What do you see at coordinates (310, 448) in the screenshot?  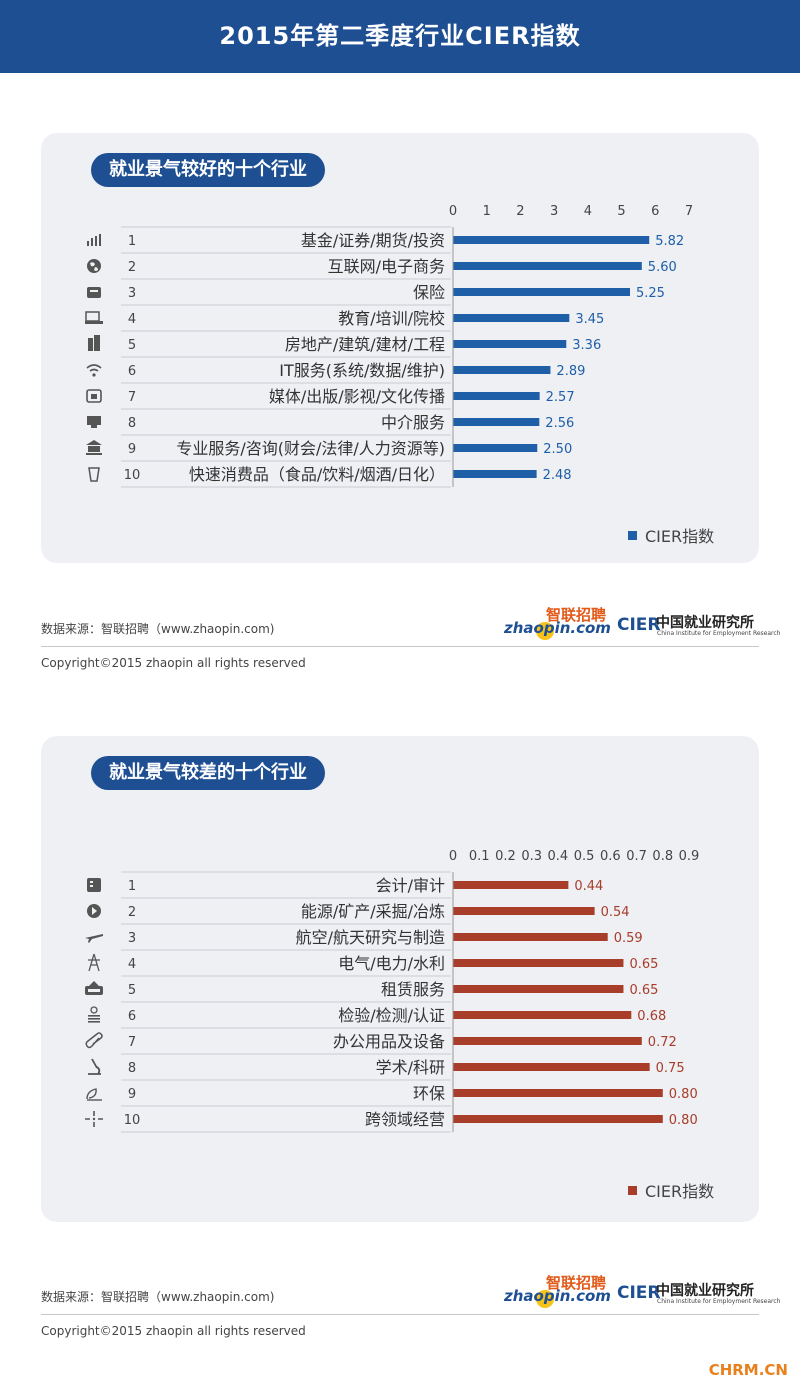 I see `category-label: 专业服务/咨询(财会/法律/人力资源等)` at bounding box center [310, 448].